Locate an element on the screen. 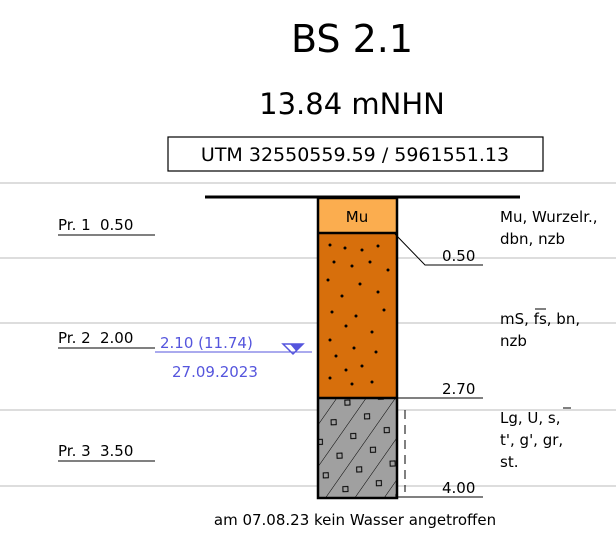 The height and width of the screenshot is (535, 616). description: dbn, nzb is located at coordinates (532, 239).